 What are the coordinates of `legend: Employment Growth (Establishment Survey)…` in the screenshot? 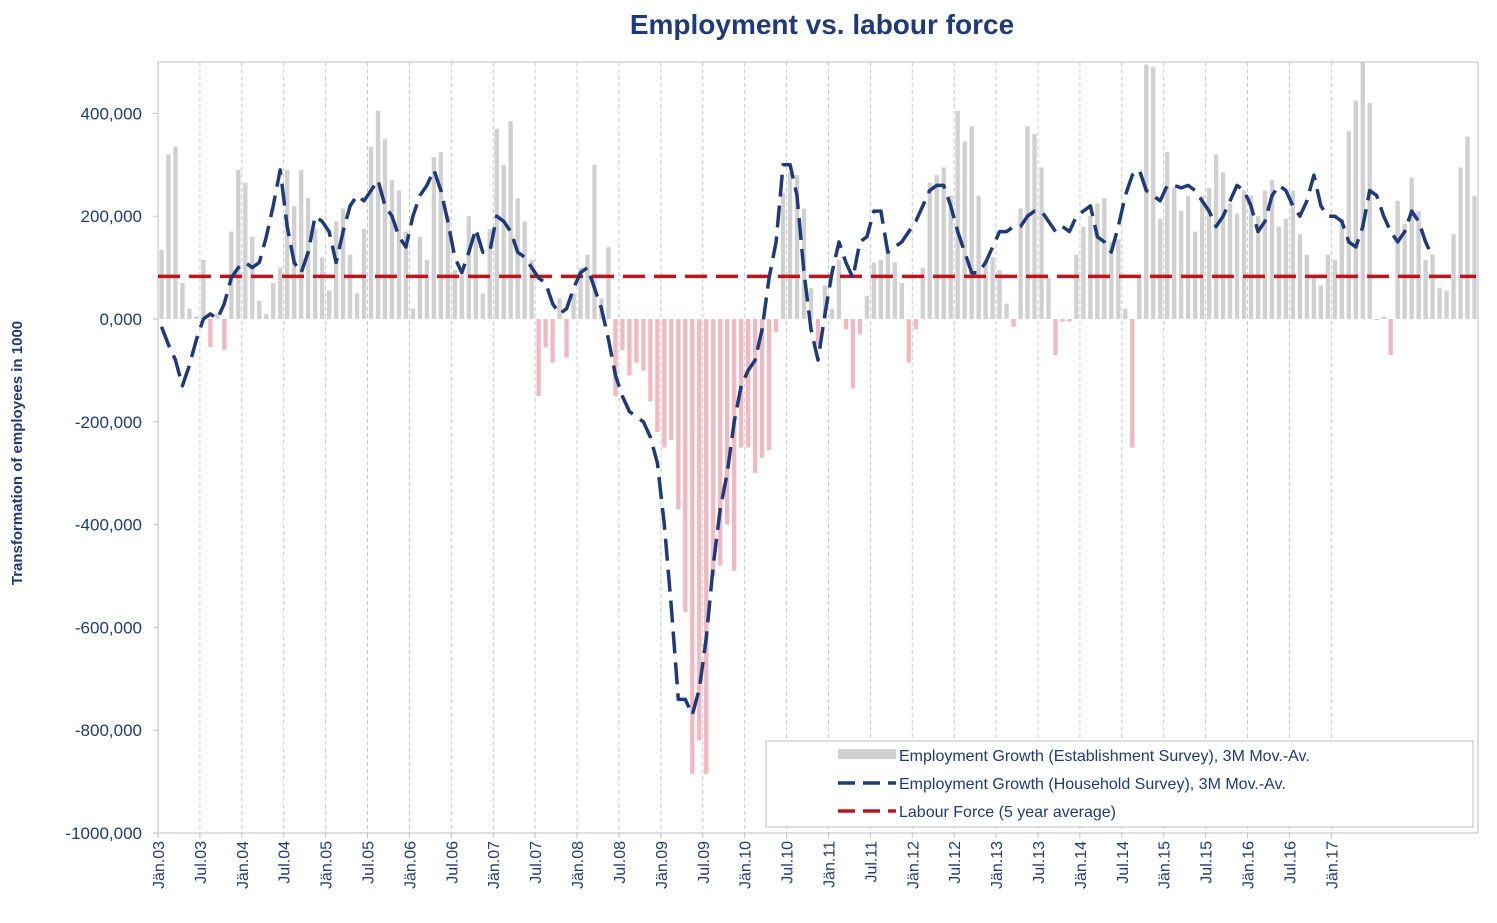 It's located at (1119, 784).